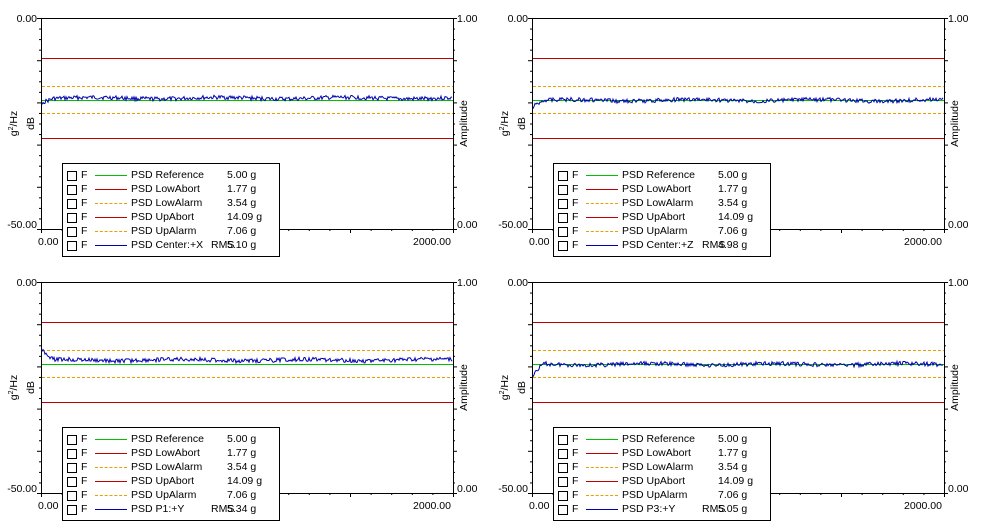  Describe the element at coordinates (158, 509) in the screenshot. I see `legend-label: PSD P1:+Y` at that location.